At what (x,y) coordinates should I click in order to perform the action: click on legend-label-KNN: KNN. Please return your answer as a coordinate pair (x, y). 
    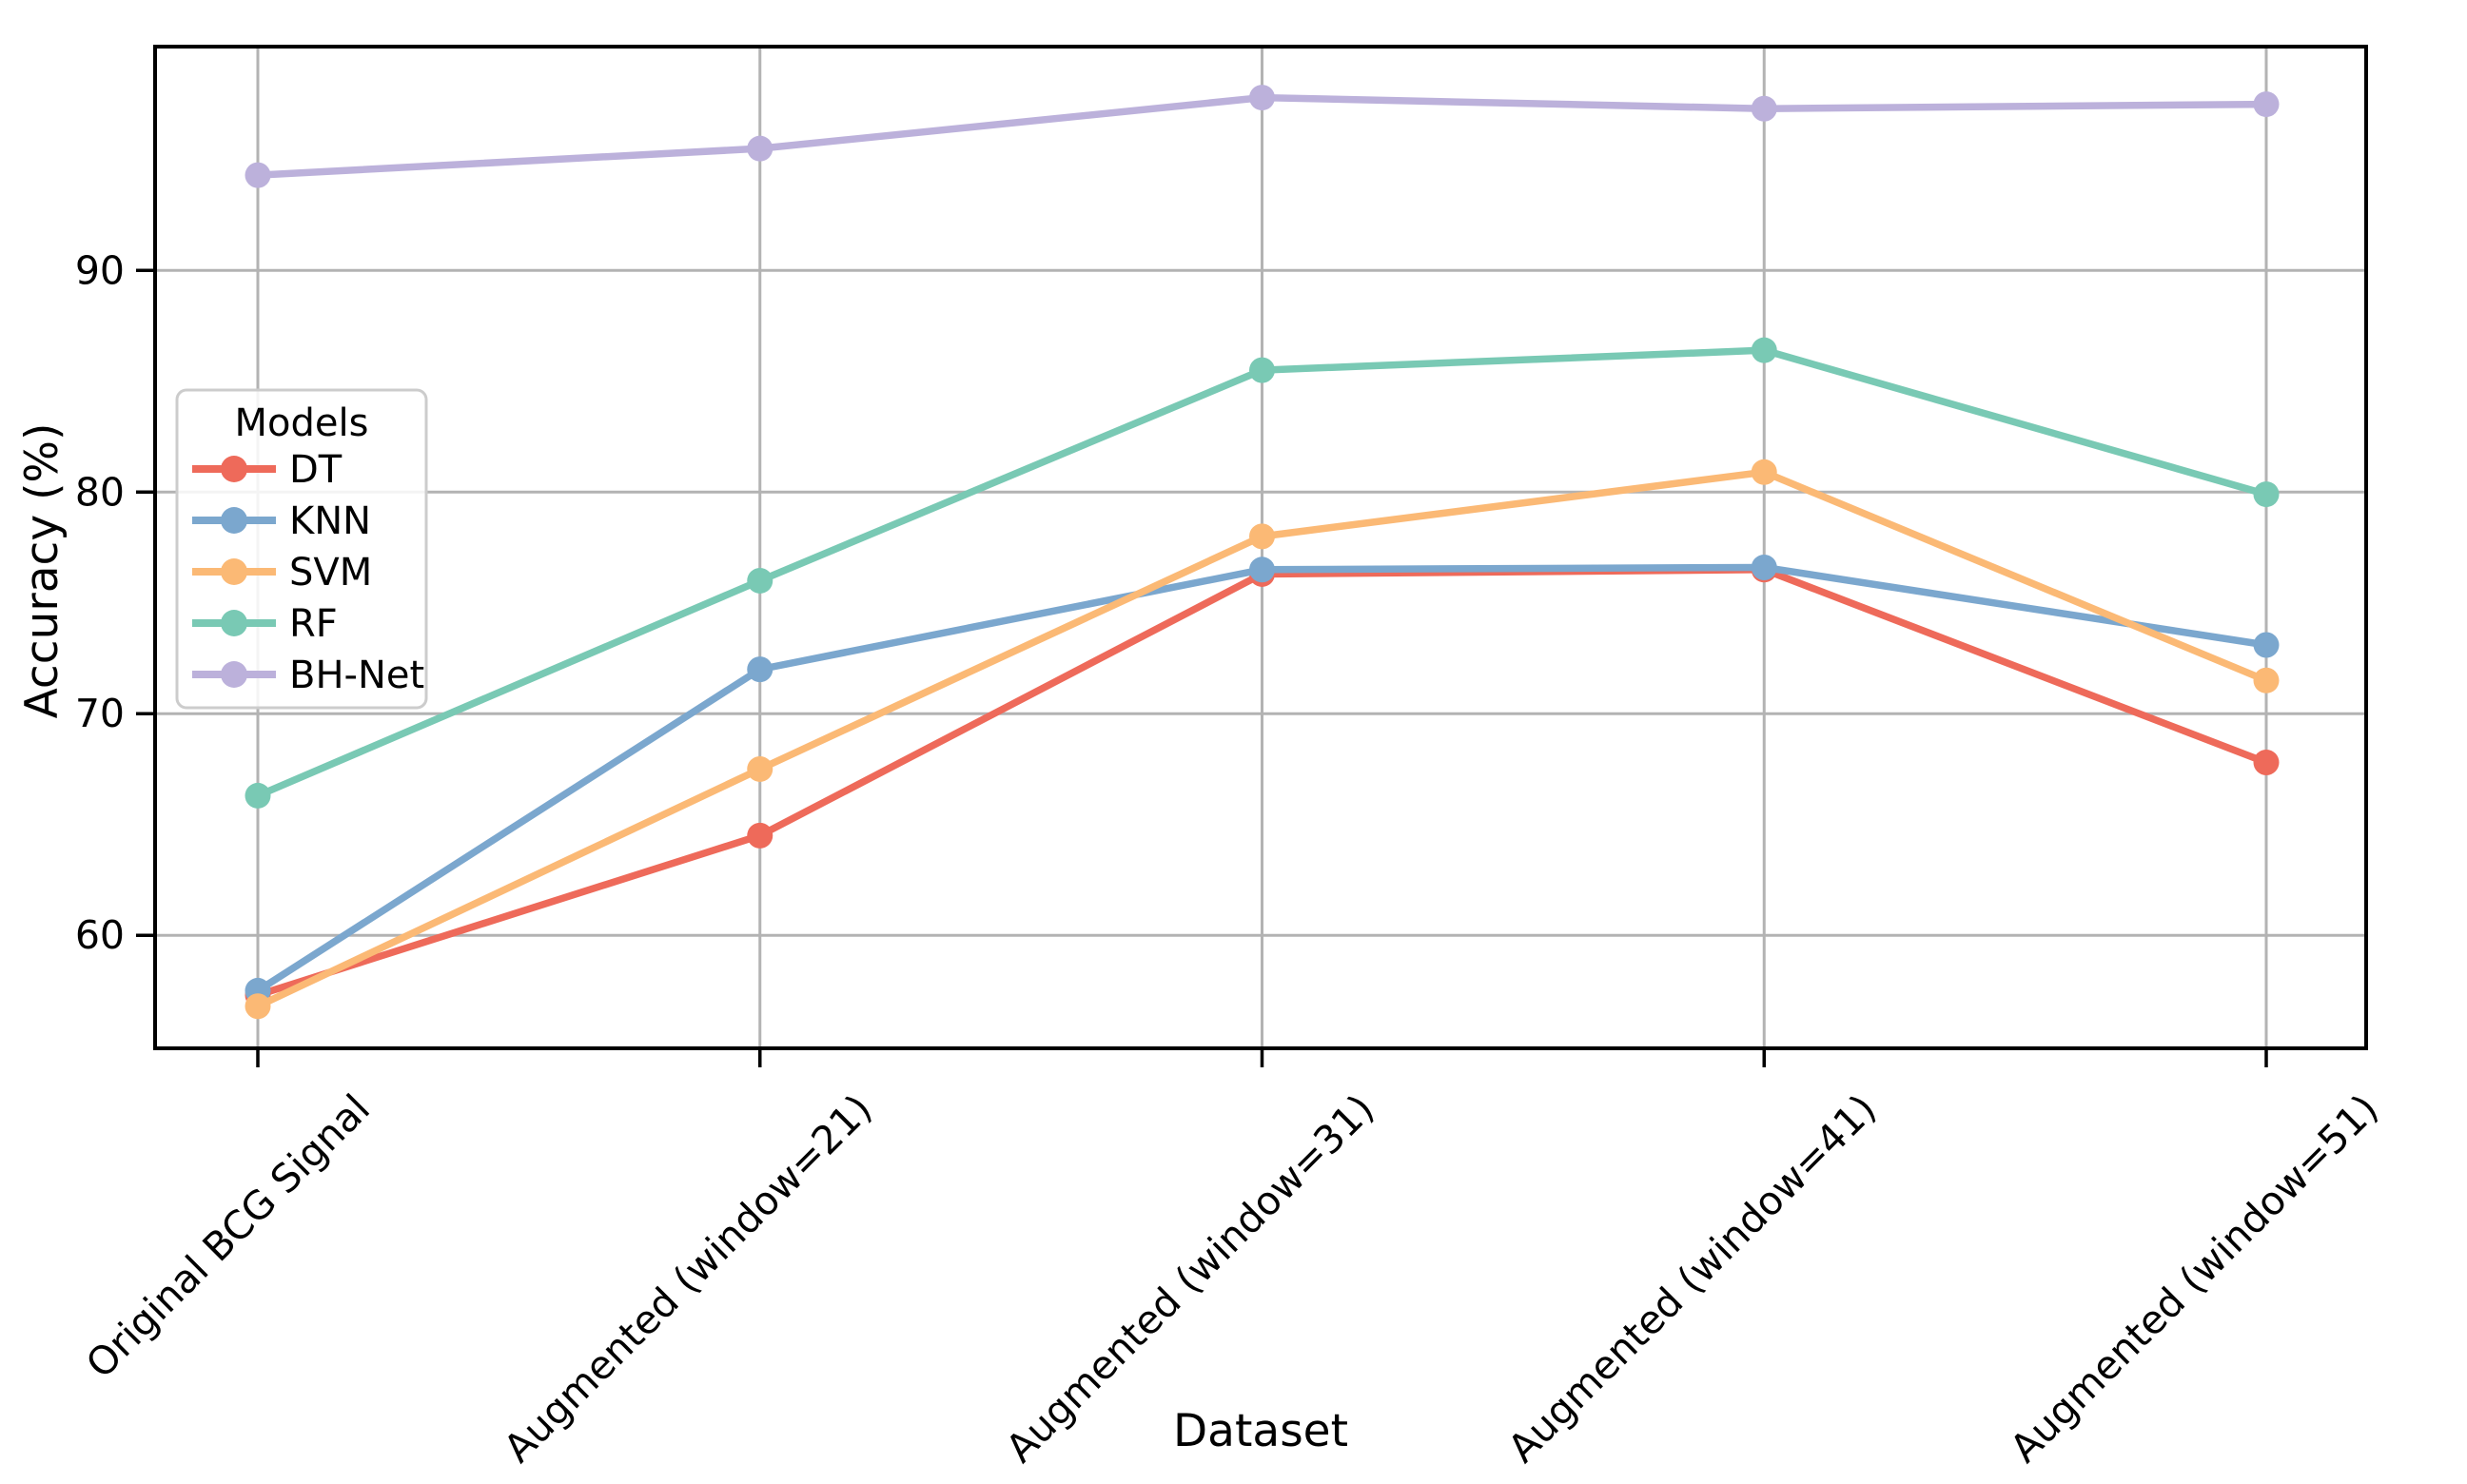
    Looking at the image, I should click on (330, 521).